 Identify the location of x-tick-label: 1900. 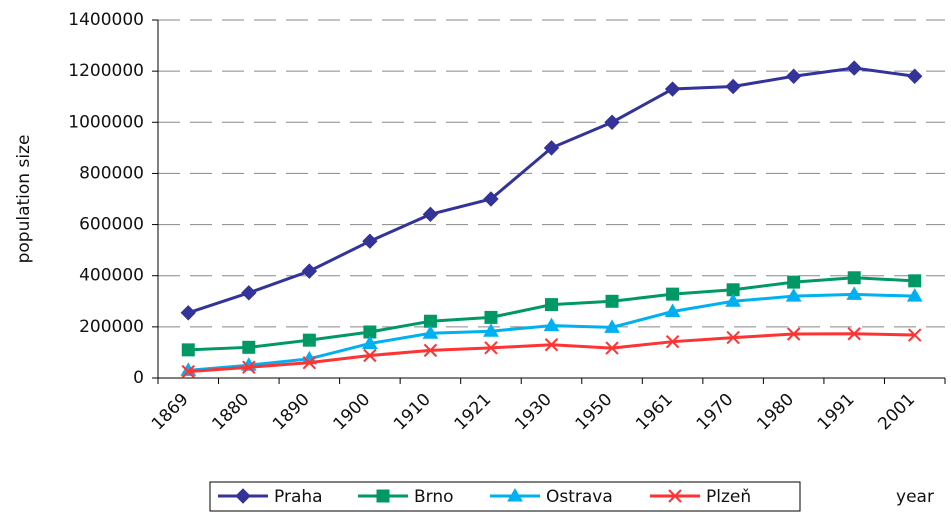
(352, 412).